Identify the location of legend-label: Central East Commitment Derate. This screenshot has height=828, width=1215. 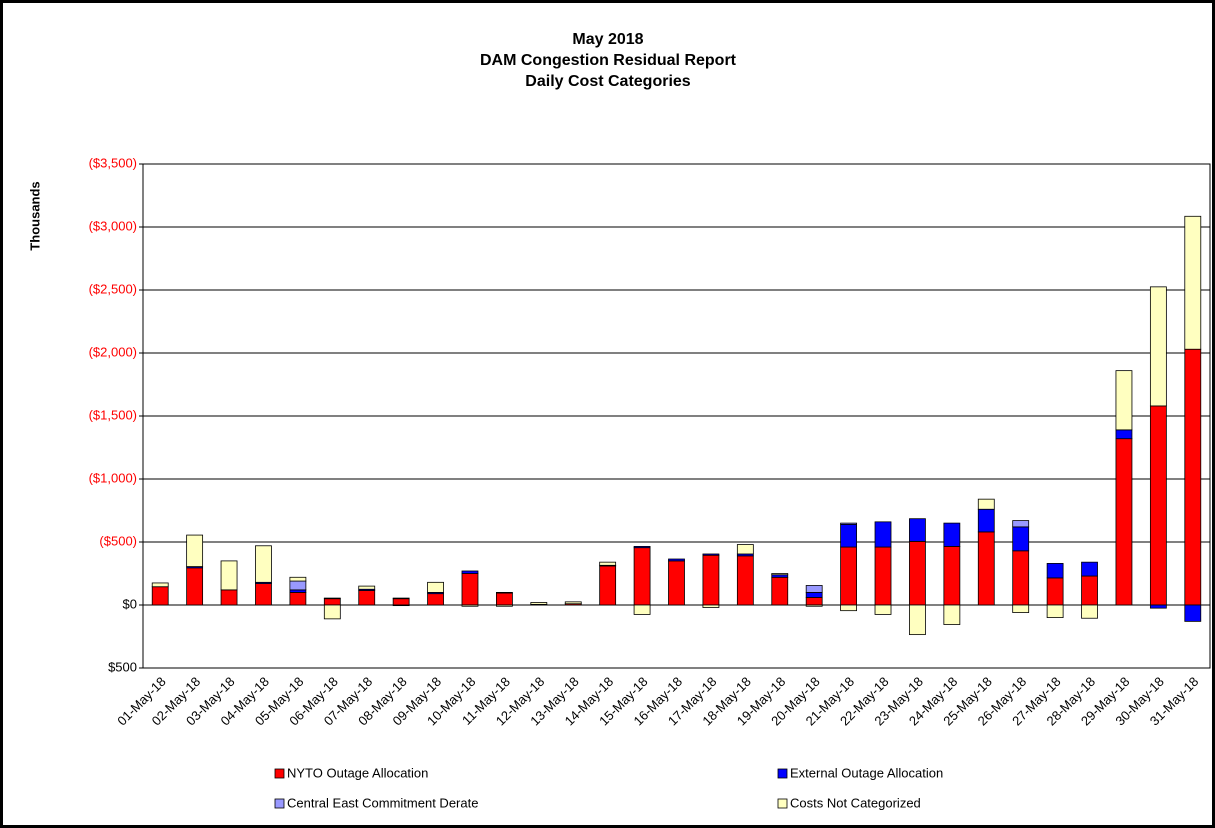
(382, 802).